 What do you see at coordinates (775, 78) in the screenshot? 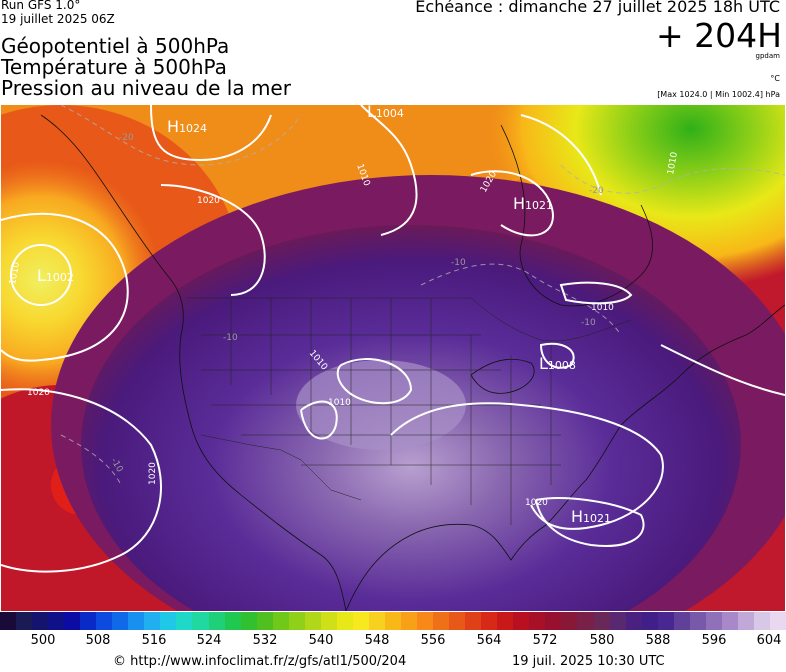
I see `unit-celsius: °C` at bounding box center [775, 78].